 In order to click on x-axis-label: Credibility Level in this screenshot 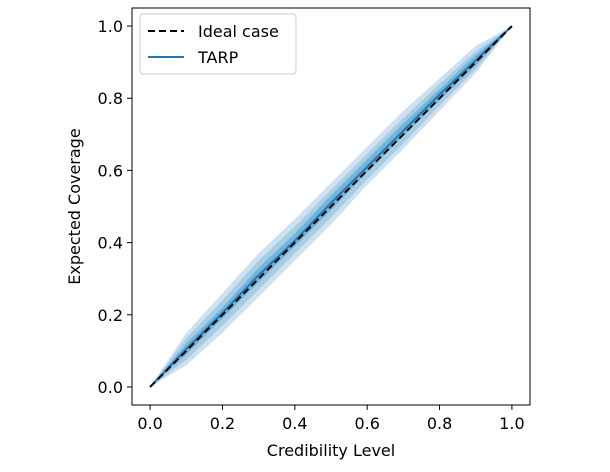, I will do `click(331, 450)`.